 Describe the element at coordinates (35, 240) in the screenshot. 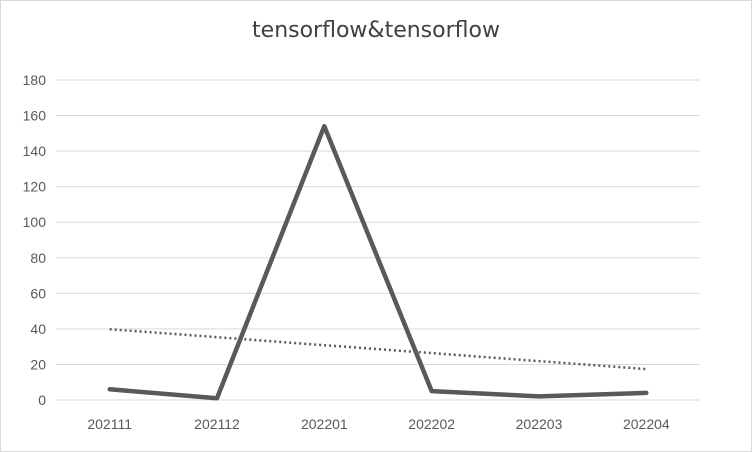

I see `y-axis-ticks: 0 20 40 60 80 100 120 140 160 180` at that location.